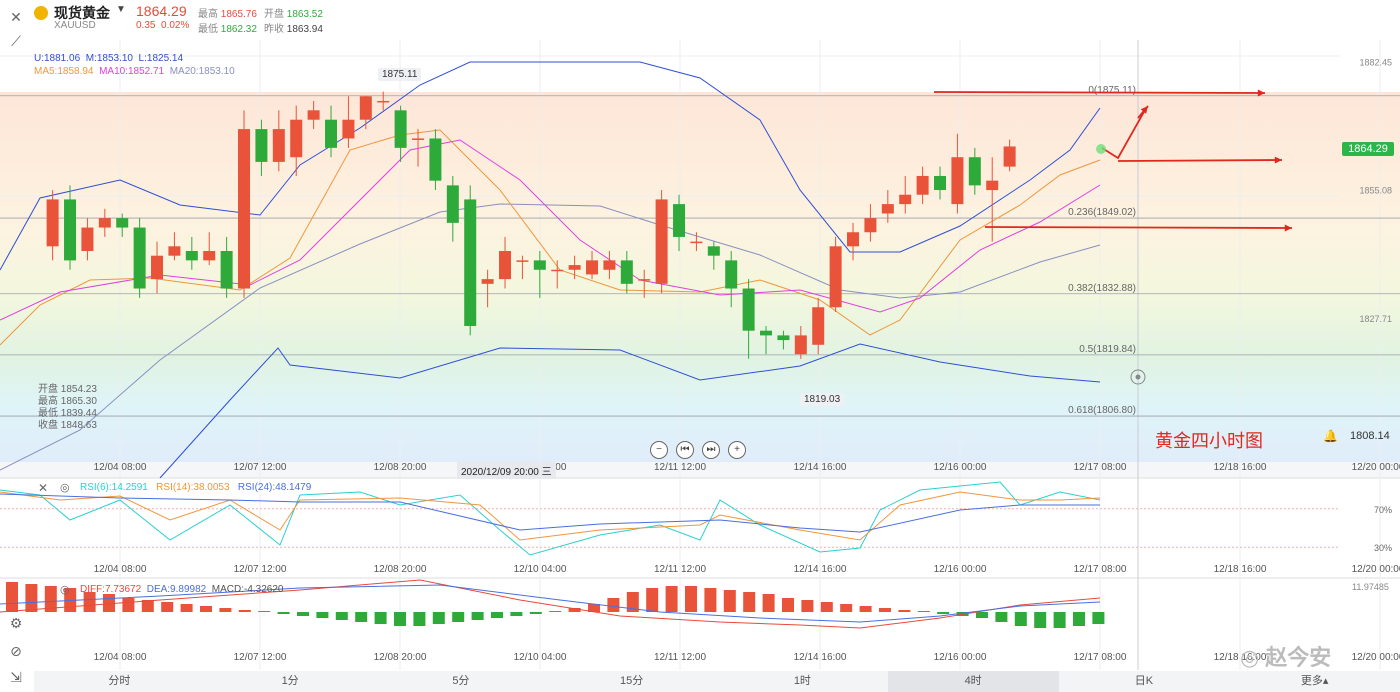  Describe the element at coordinates (16, 40) in the screenshot. I see `draw-line-icon: ⟋` at that location.